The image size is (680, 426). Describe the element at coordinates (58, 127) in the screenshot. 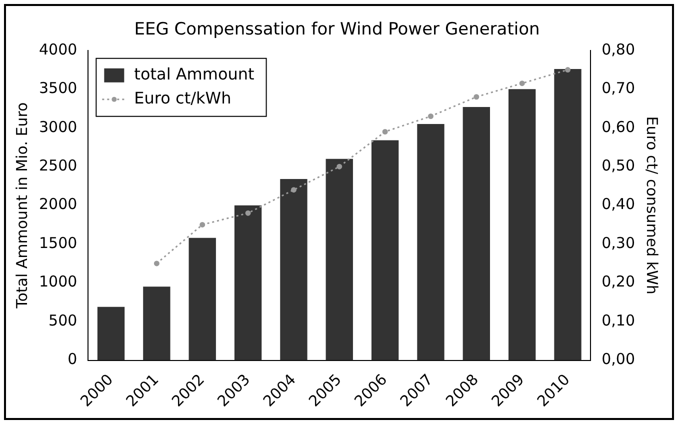

I see `y-tick-label: 3000` at that location.